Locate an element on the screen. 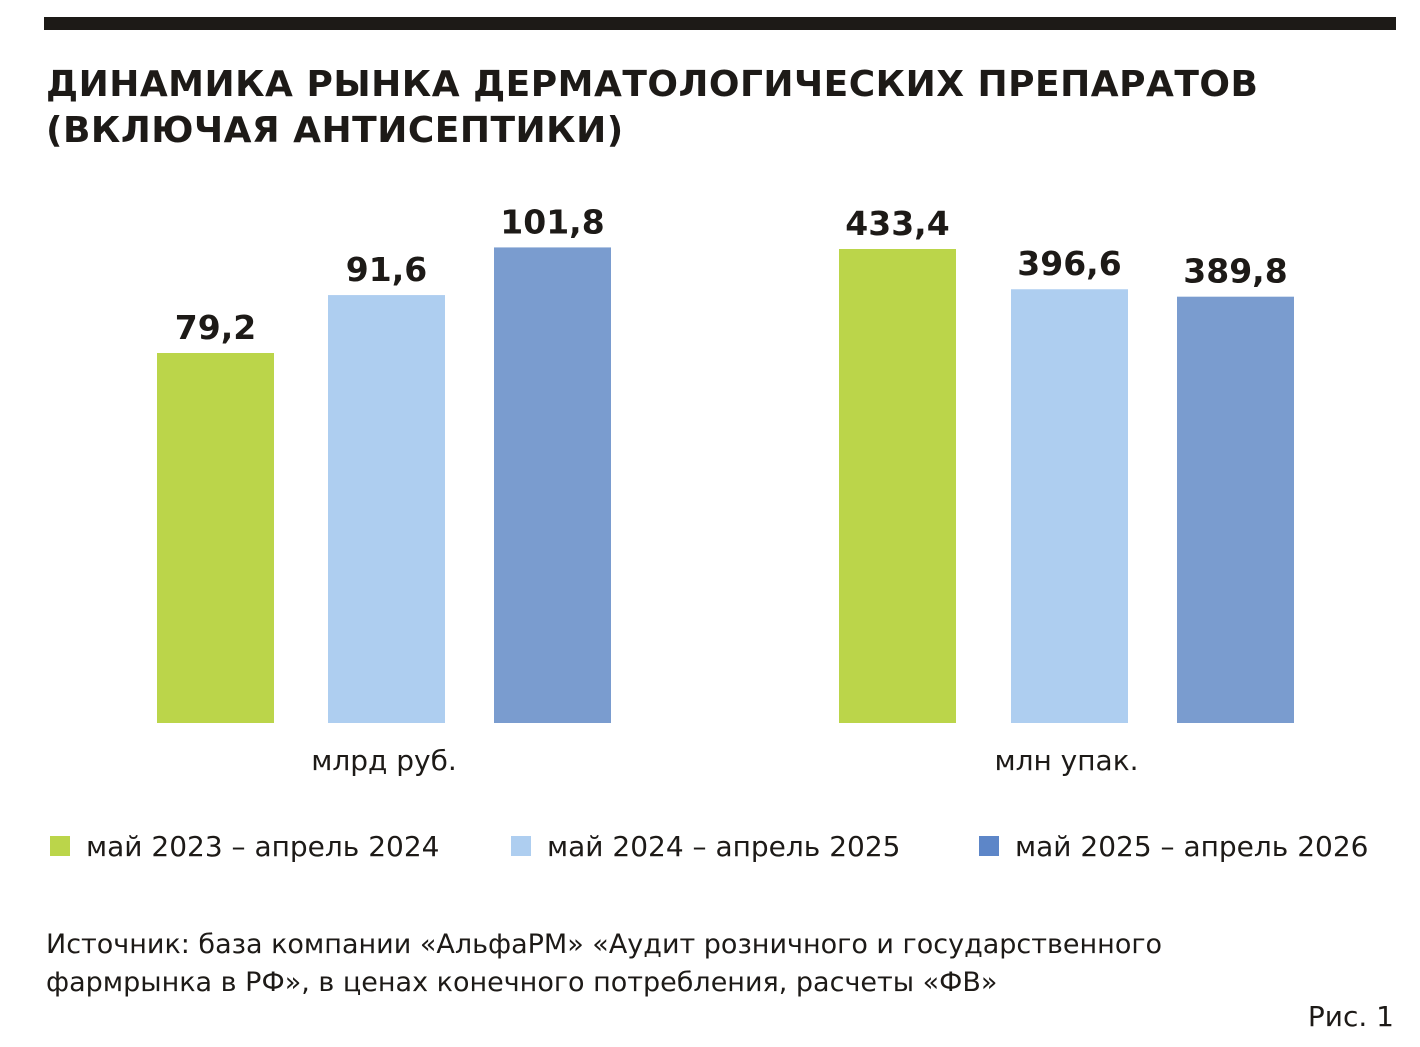 The height and width of the screenshot is (1047, 1420). data-label: 396,6 is located at coordinates (1069, 263).